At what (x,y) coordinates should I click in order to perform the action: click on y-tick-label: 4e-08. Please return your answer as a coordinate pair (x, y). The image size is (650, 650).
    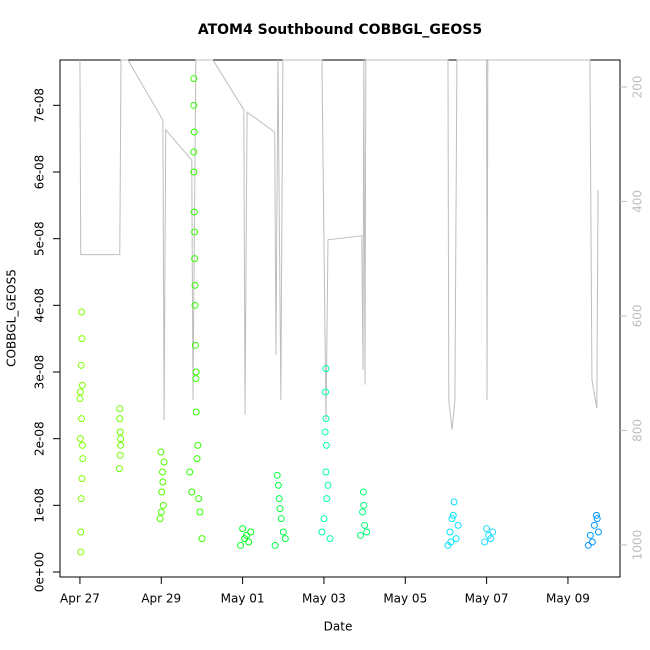
    Looking at the image, I should click on (40, 305).